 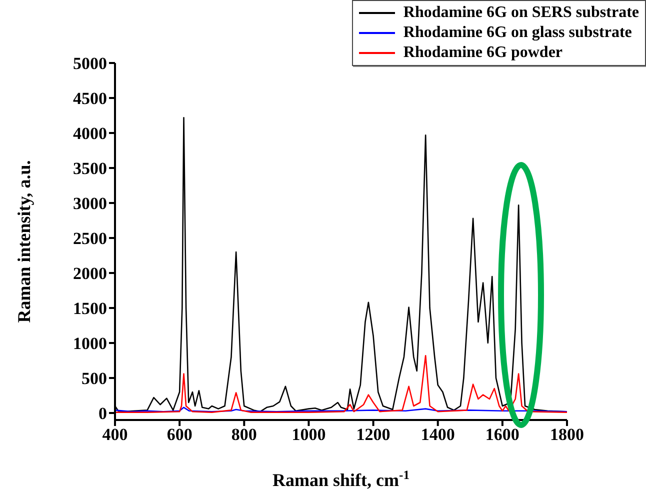 What do you see at coordinates (90, 238) in the screenshot?
I see `y-tick-label: 2500` at bounding box center [90, 238].